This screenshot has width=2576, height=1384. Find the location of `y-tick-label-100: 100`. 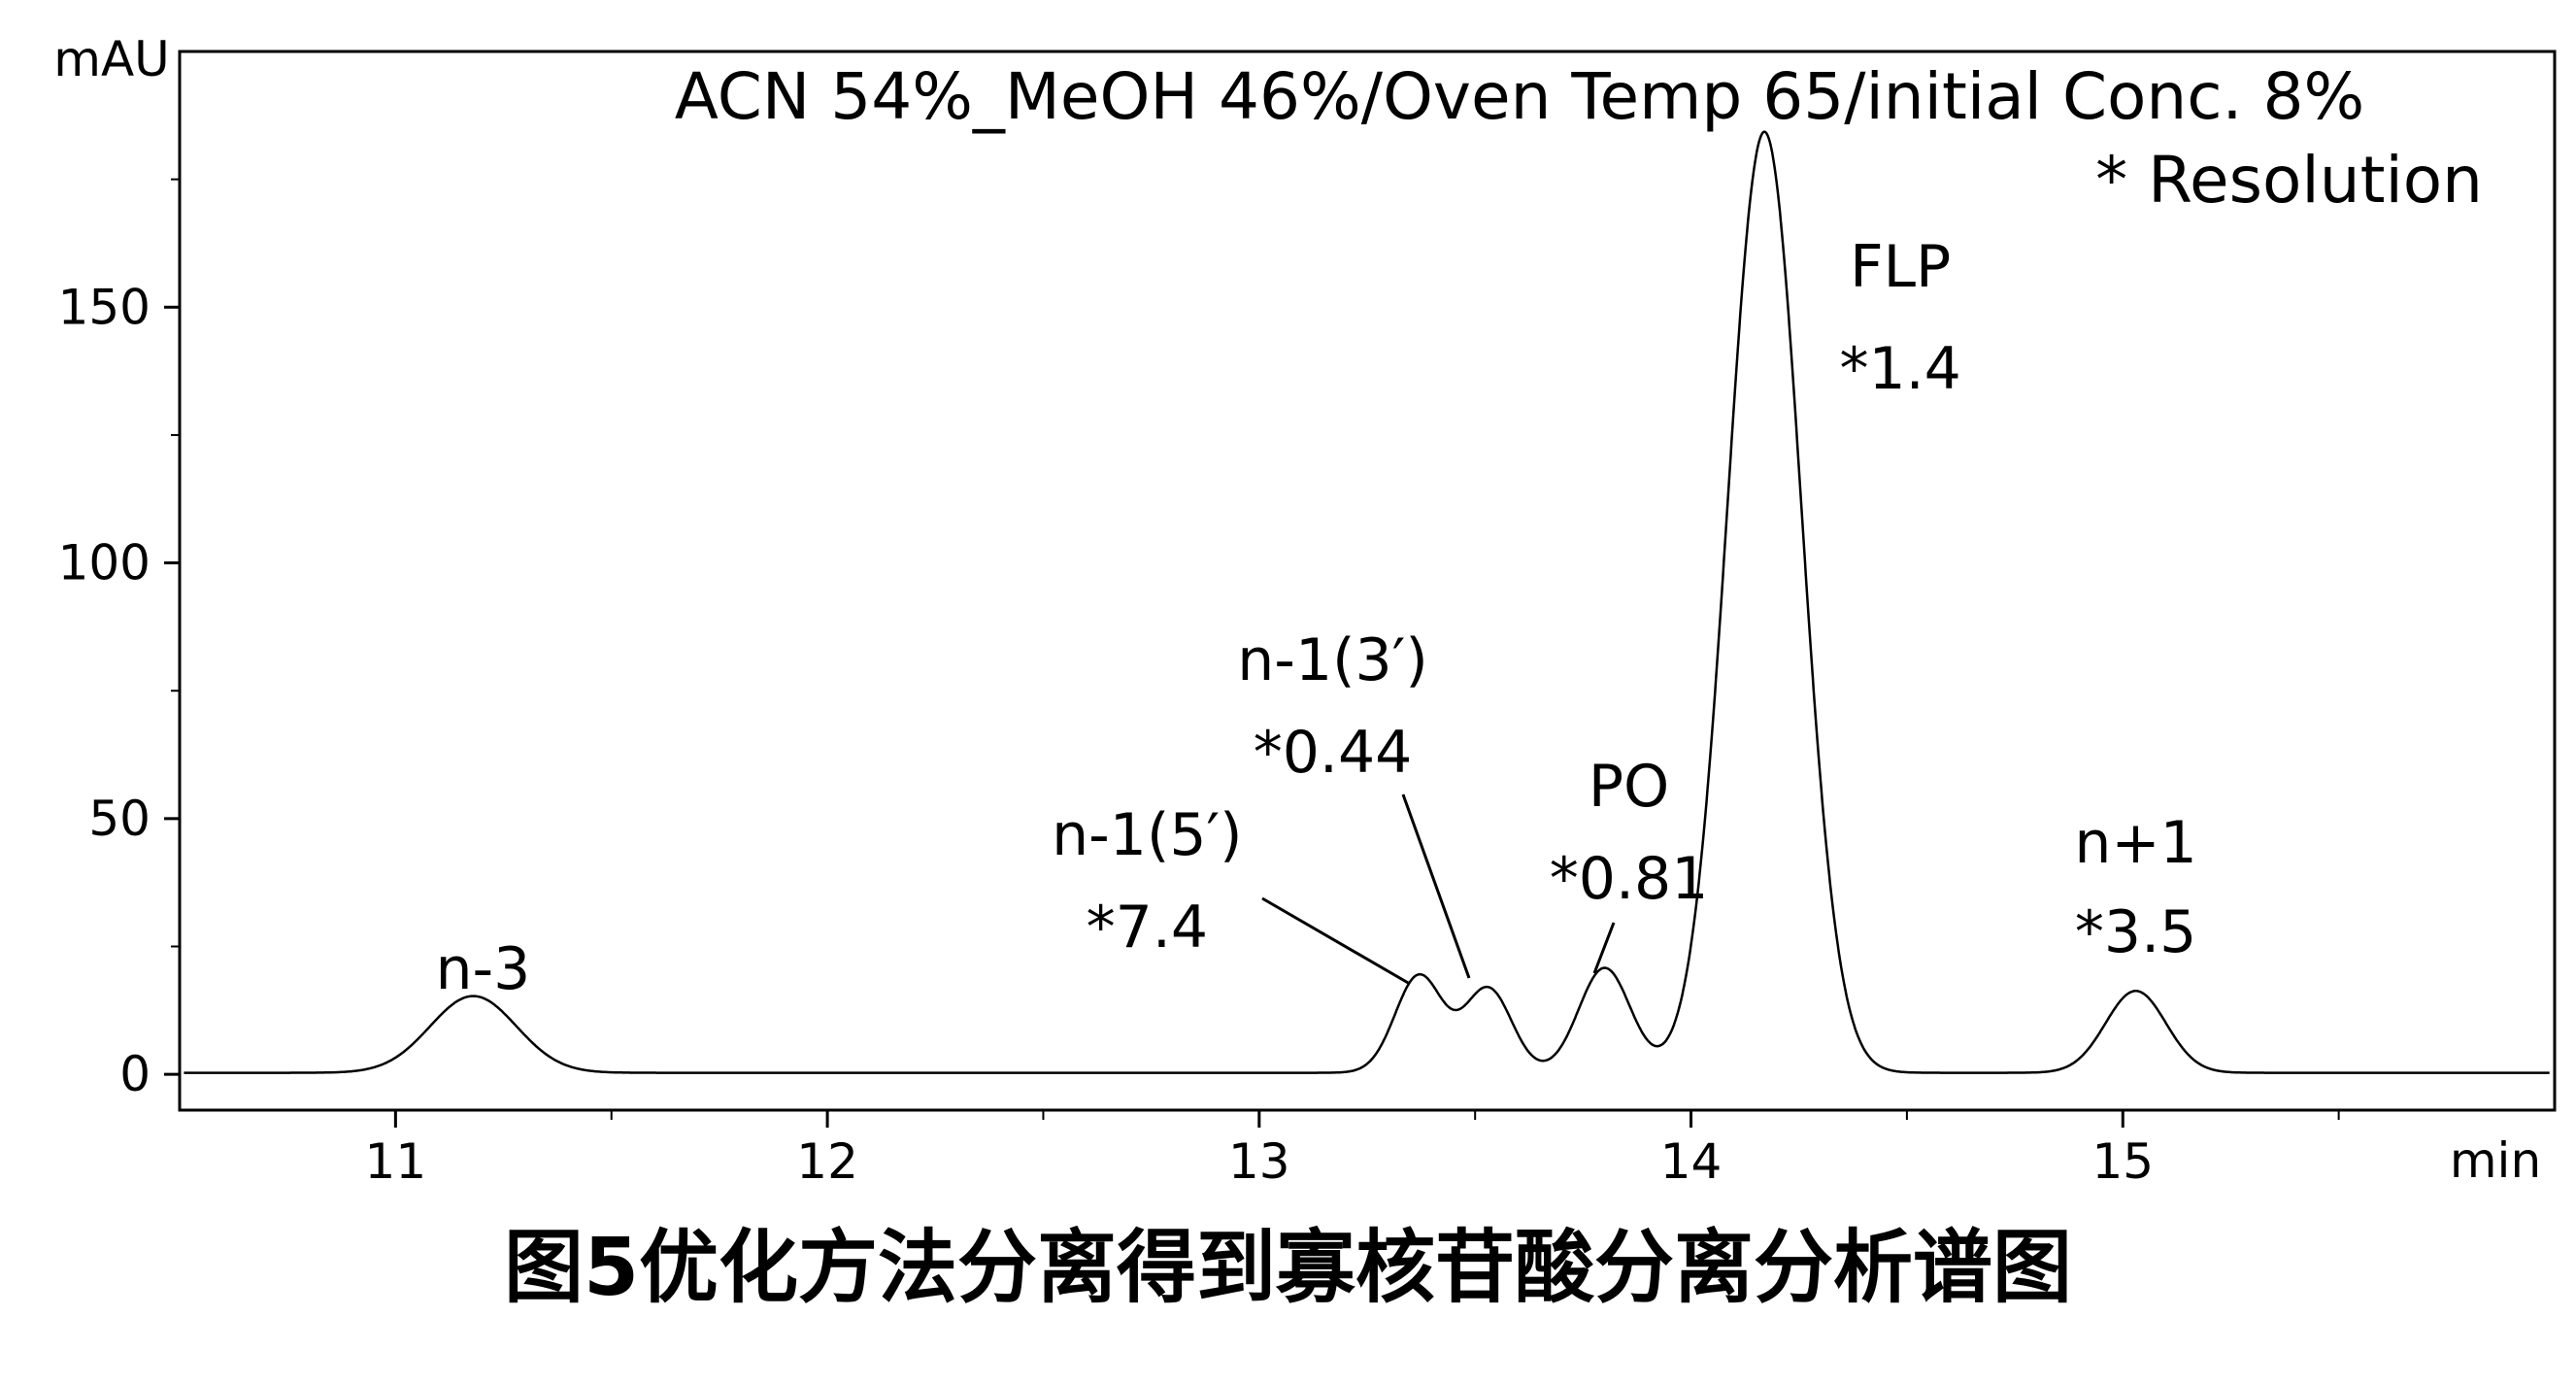

y-tick-label-100: 100 is located at coordinates (104, 563).